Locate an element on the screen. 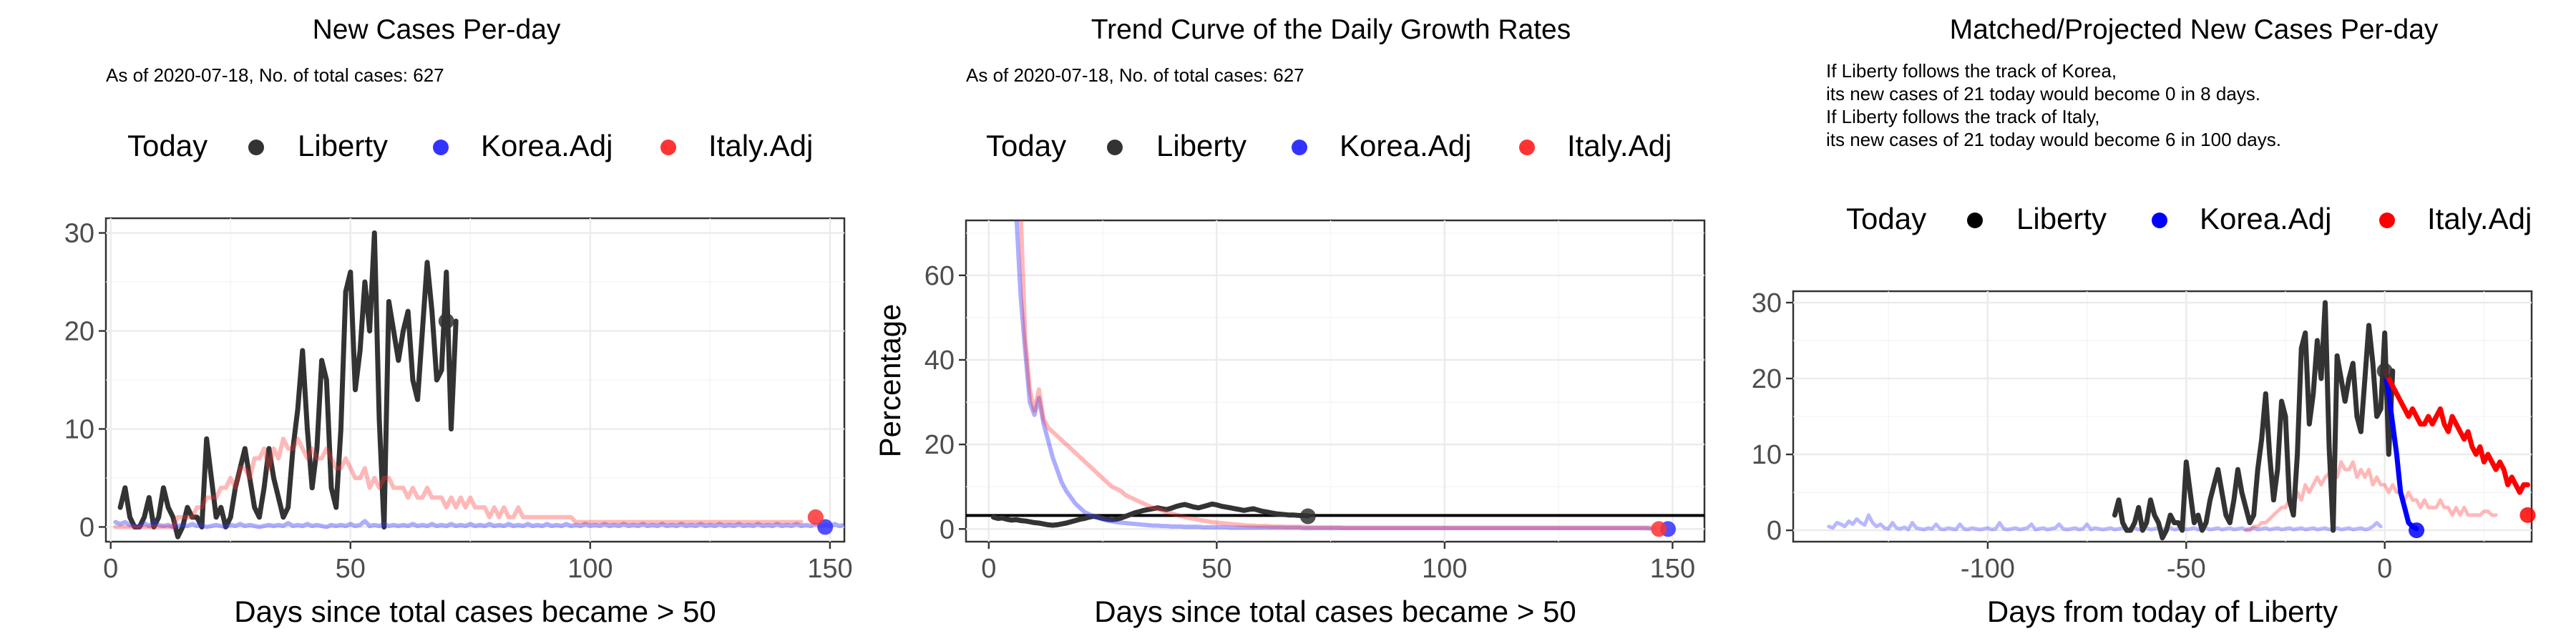  chart-title: New Cases Per-day is located at coordinates (437, 29).